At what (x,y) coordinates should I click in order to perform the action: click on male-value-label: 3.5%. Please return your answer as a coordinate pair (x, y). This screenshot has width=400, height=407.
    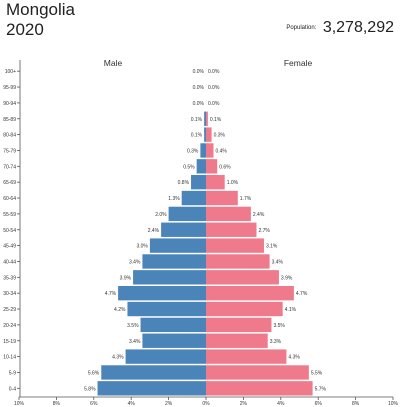
    Looking at the image, I should click on (133, 326).